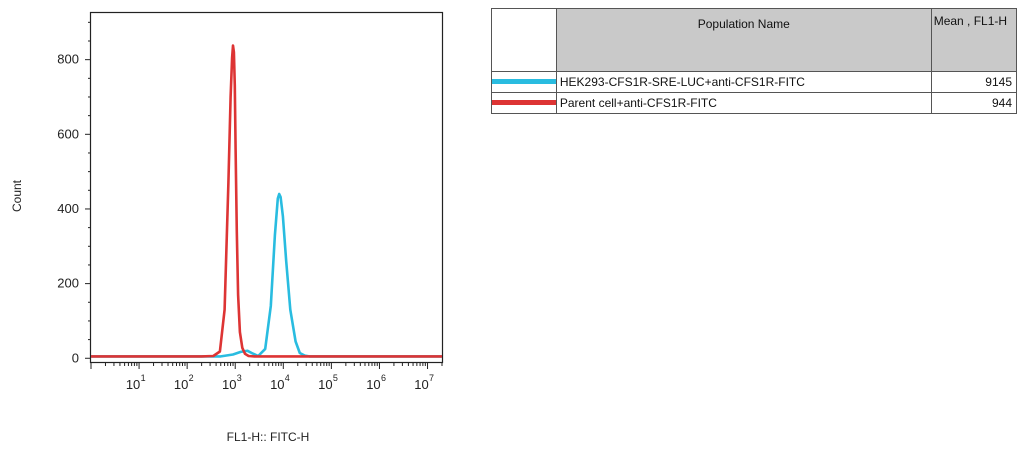 The height and width of the screenshot is (452, 1017). I want to click on x-tick-exponent: 4, so click(287, 378).